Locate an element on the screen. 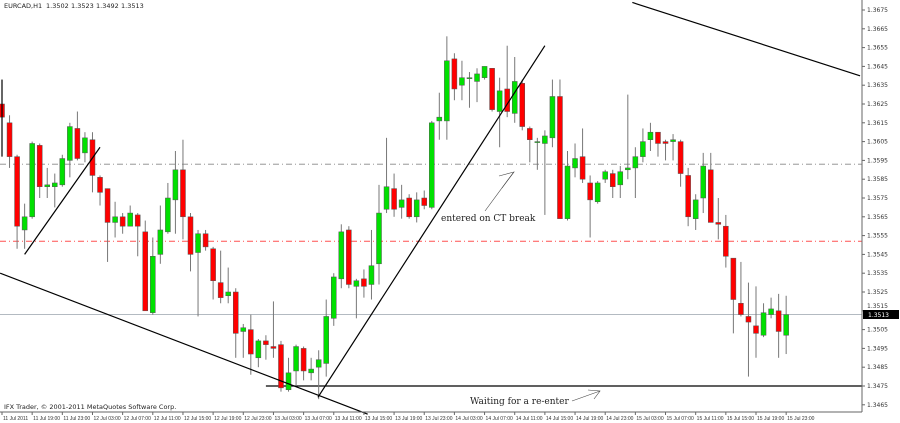  trendline is located at coordinates (746, 39).